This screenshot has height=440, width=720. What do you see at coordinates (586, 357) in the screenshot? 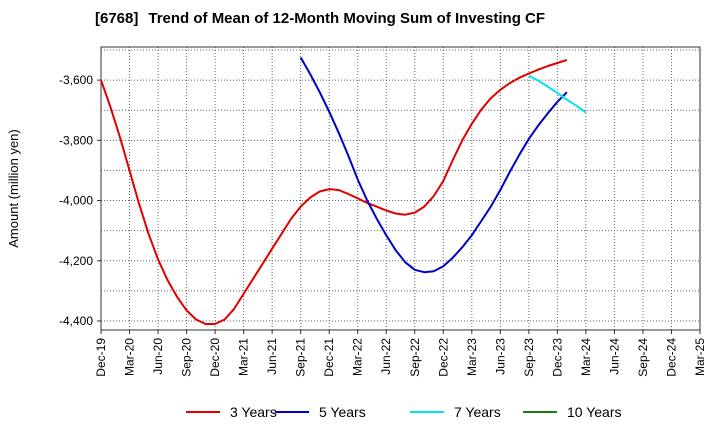
I see `x-tick-label: Mar-24` at bounding box center [586, 357].